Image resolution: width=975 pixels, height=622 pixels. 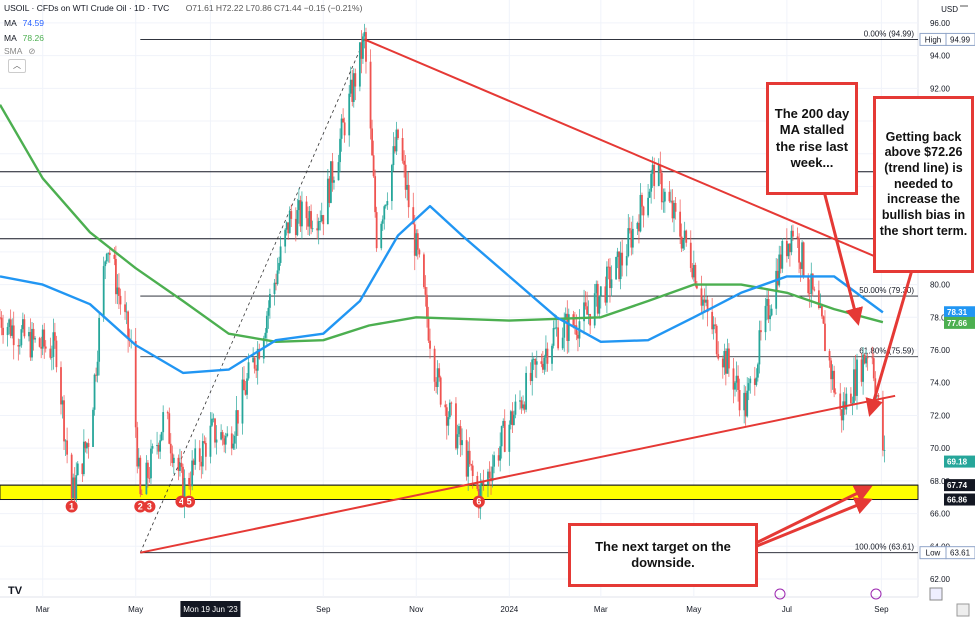 I want to click on x-tick-label: May, so click(x=693, y=609).